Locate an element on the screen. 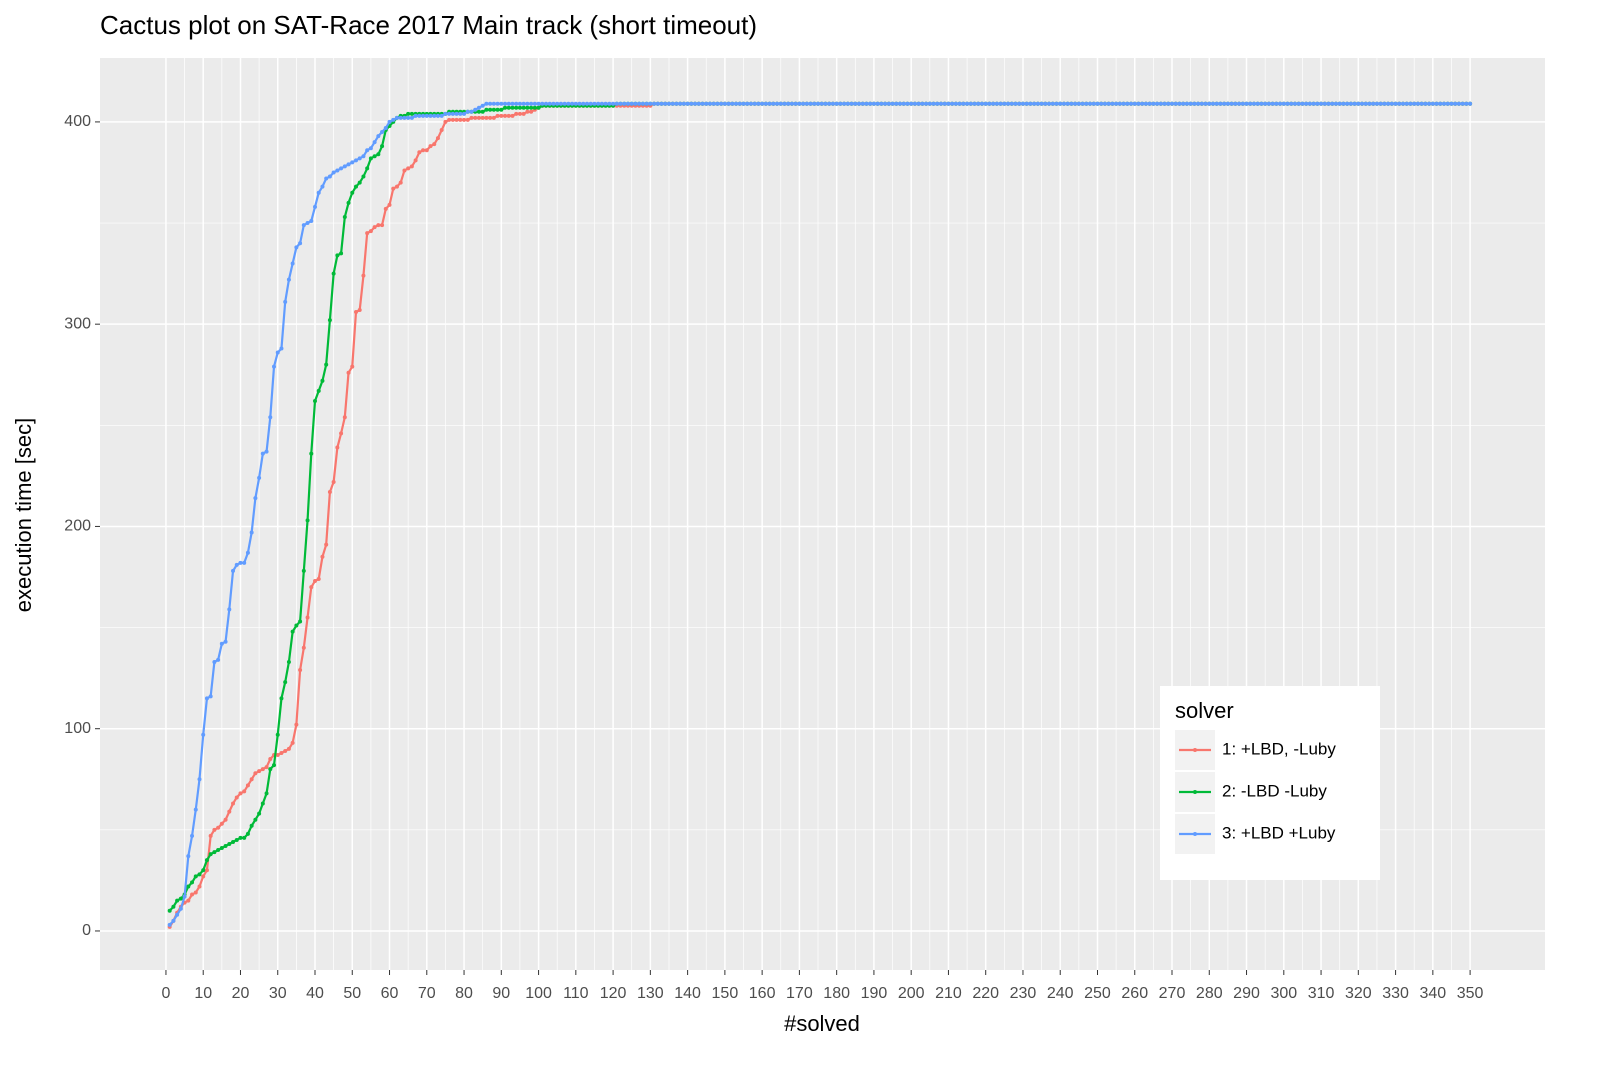 This screenshot has height=1067, width=1600. x-tick-label: 230 is located at coordinates (1023, 993).